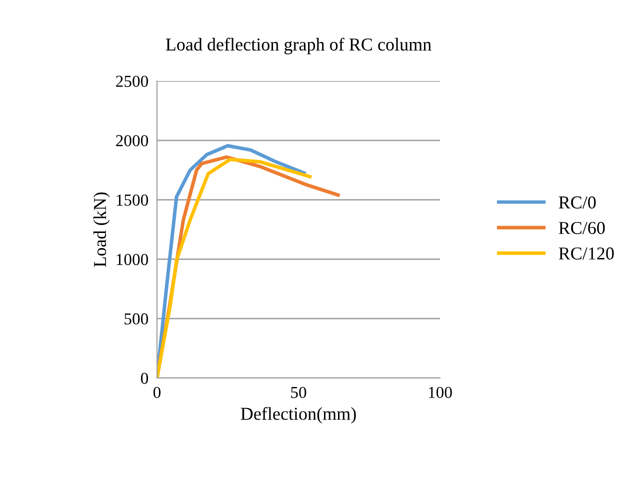 This screenshot has height=479, width=644. I want to click on legend-label: RC/120, so click(586, 253).